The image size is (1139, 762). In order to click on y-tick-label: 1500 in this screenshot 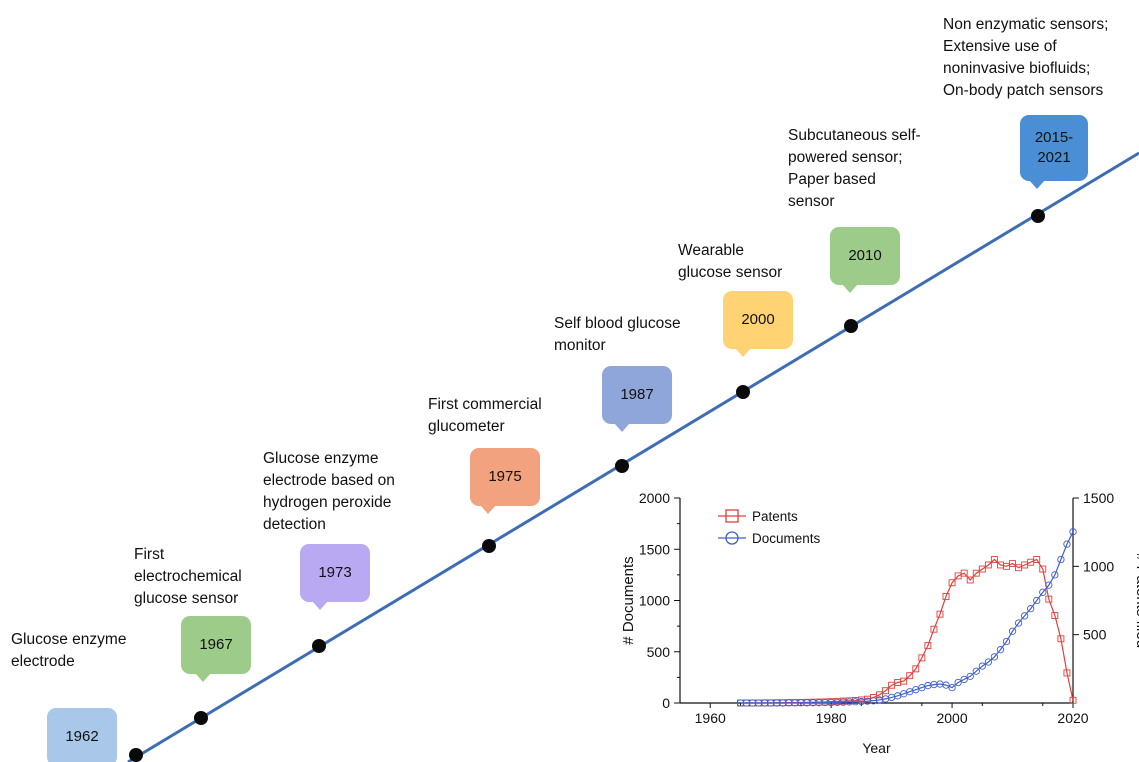, I will do `click(654, 549)`.